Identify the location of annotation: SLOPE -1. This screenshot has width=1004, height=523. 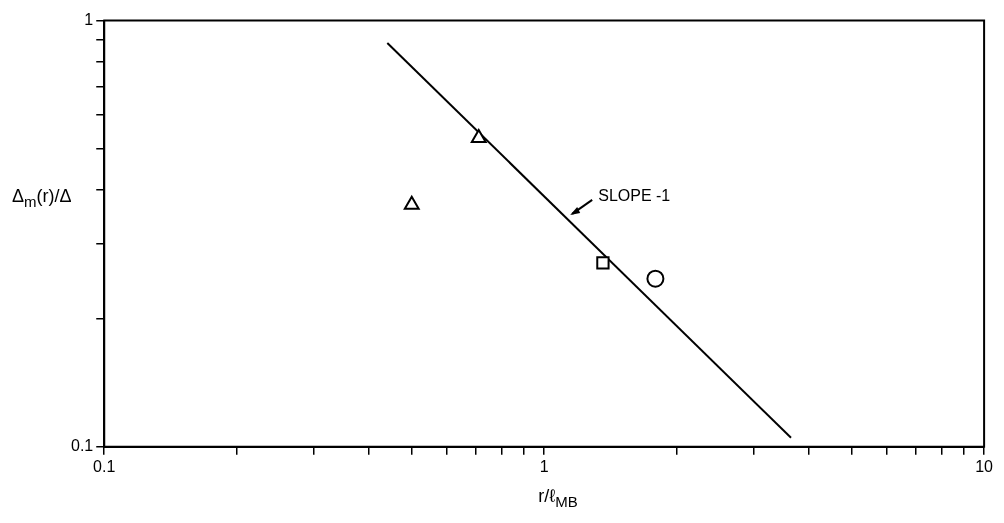
(634, 196).